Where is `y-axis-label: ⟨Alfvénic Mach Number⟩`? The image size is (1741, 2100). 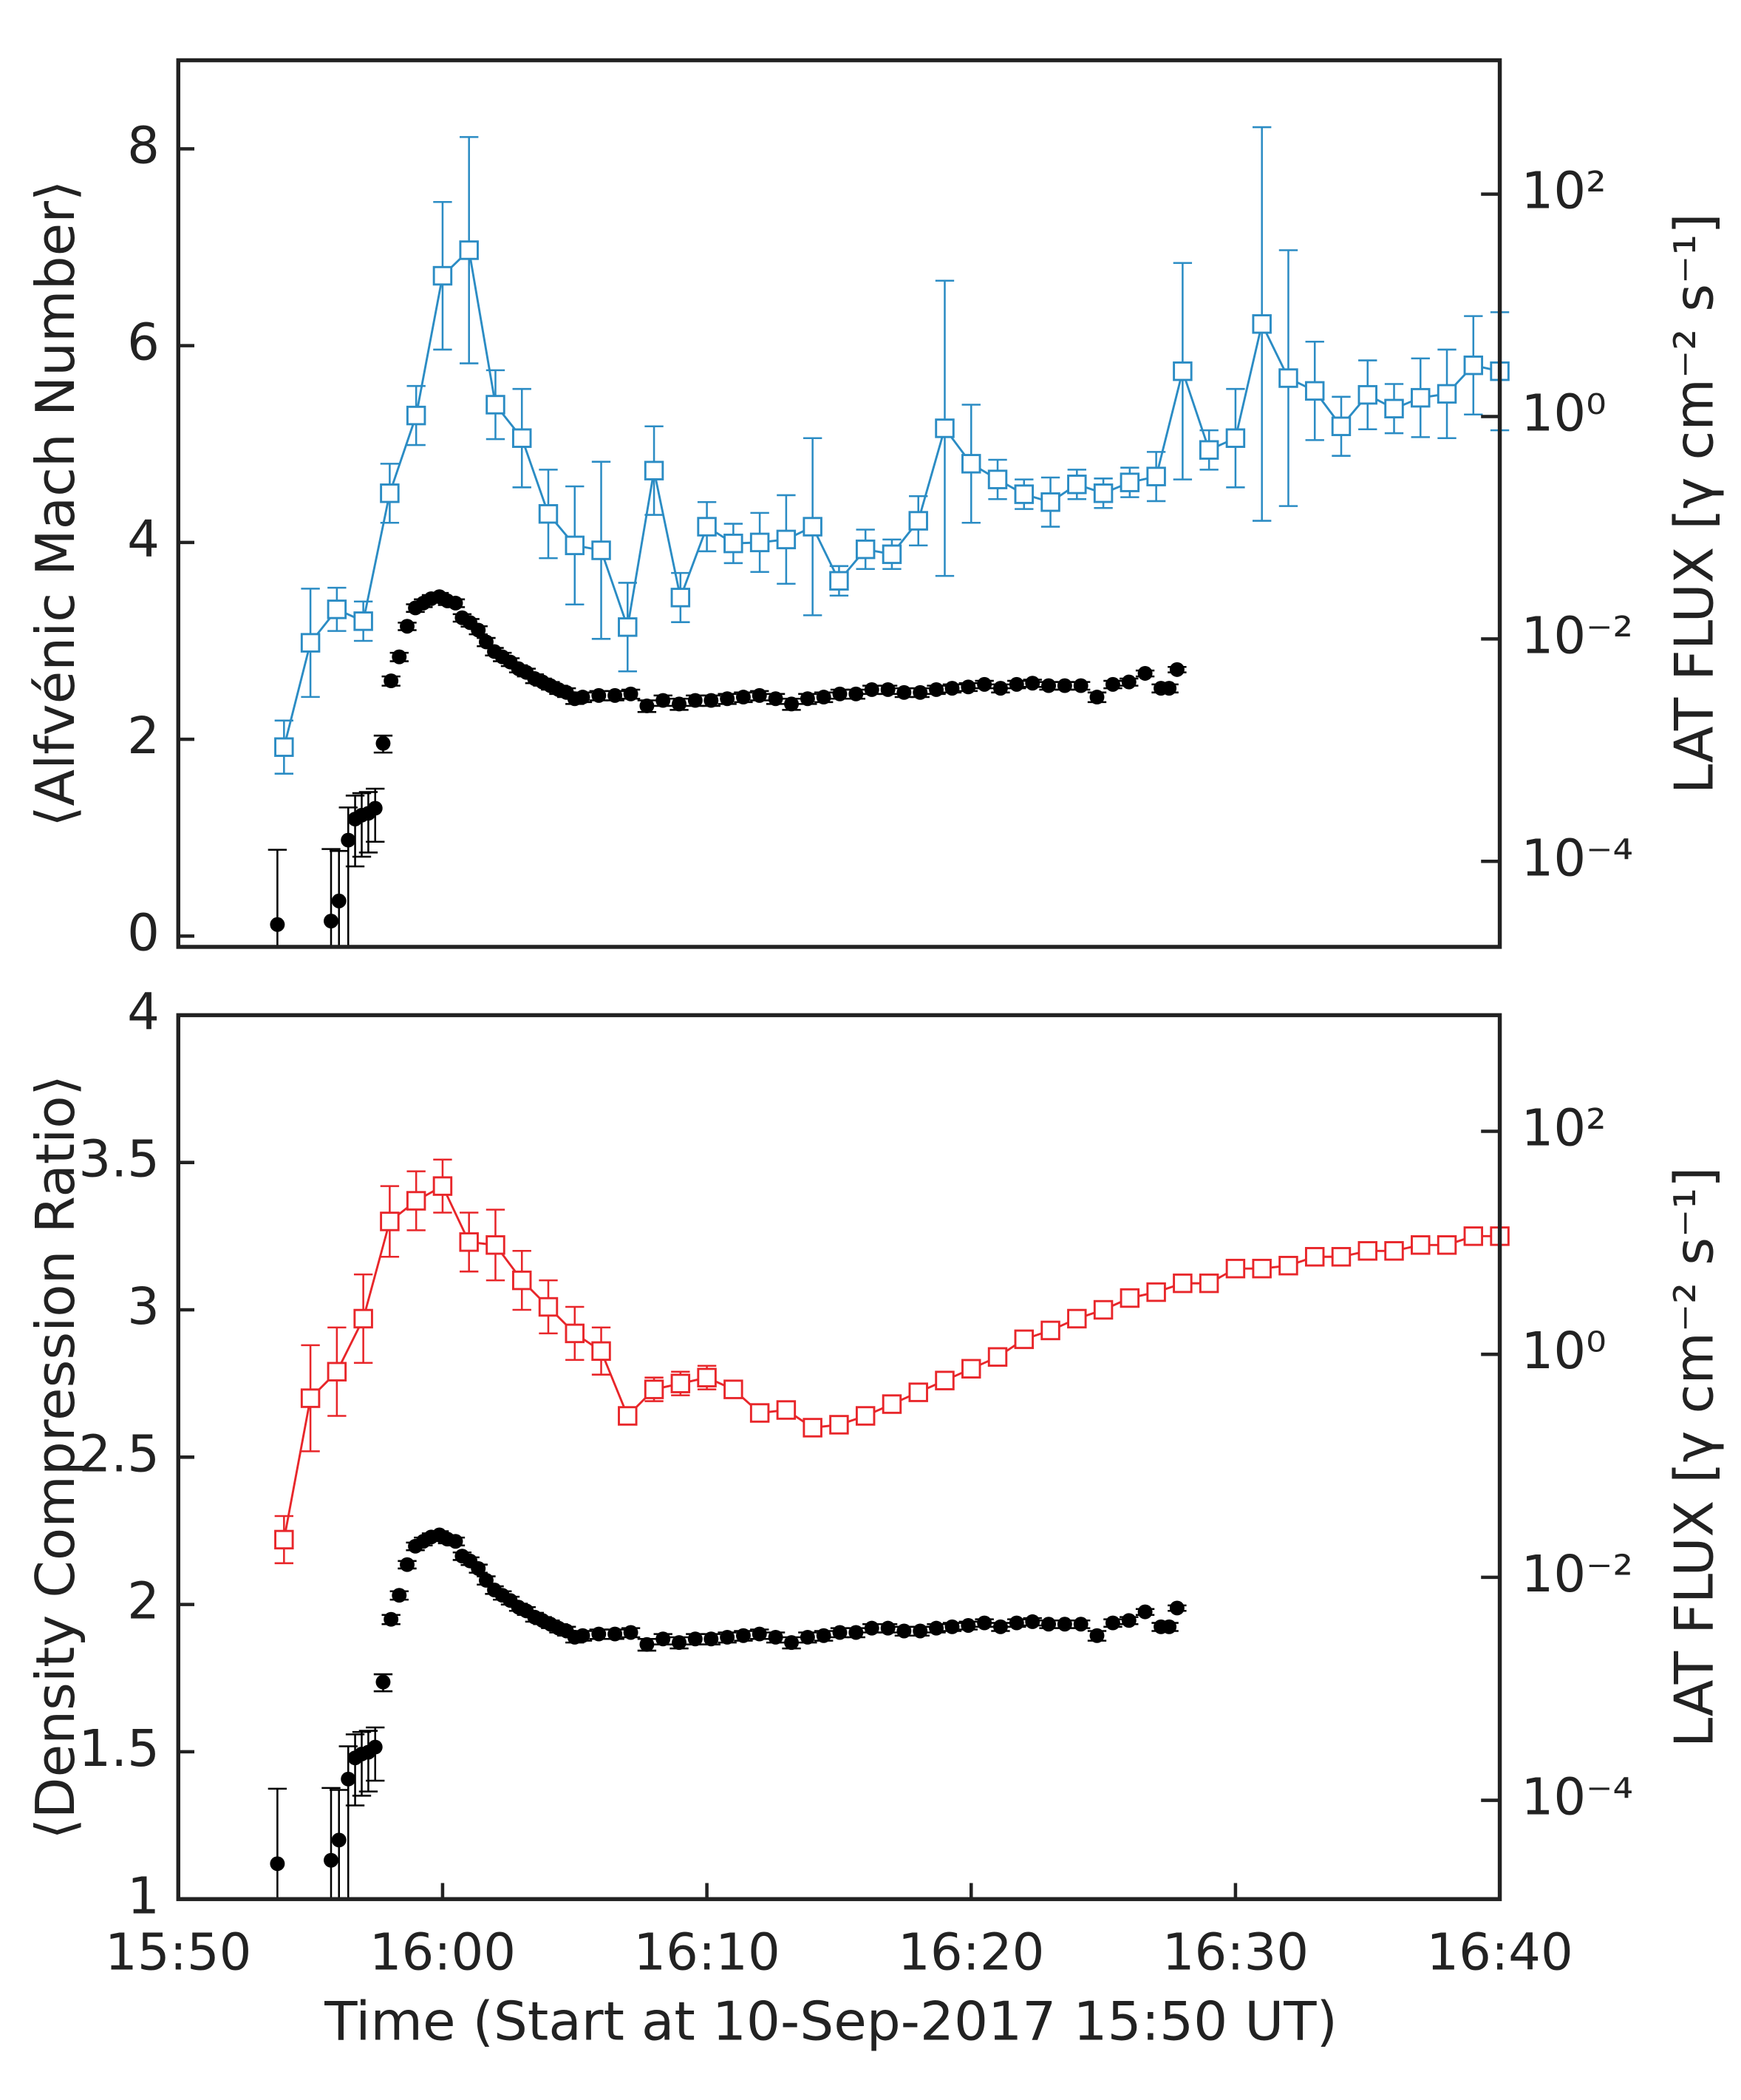
y-axis-label: ⟨Alfvénic Mach Number⟩ is located at coordinates (56, 503).